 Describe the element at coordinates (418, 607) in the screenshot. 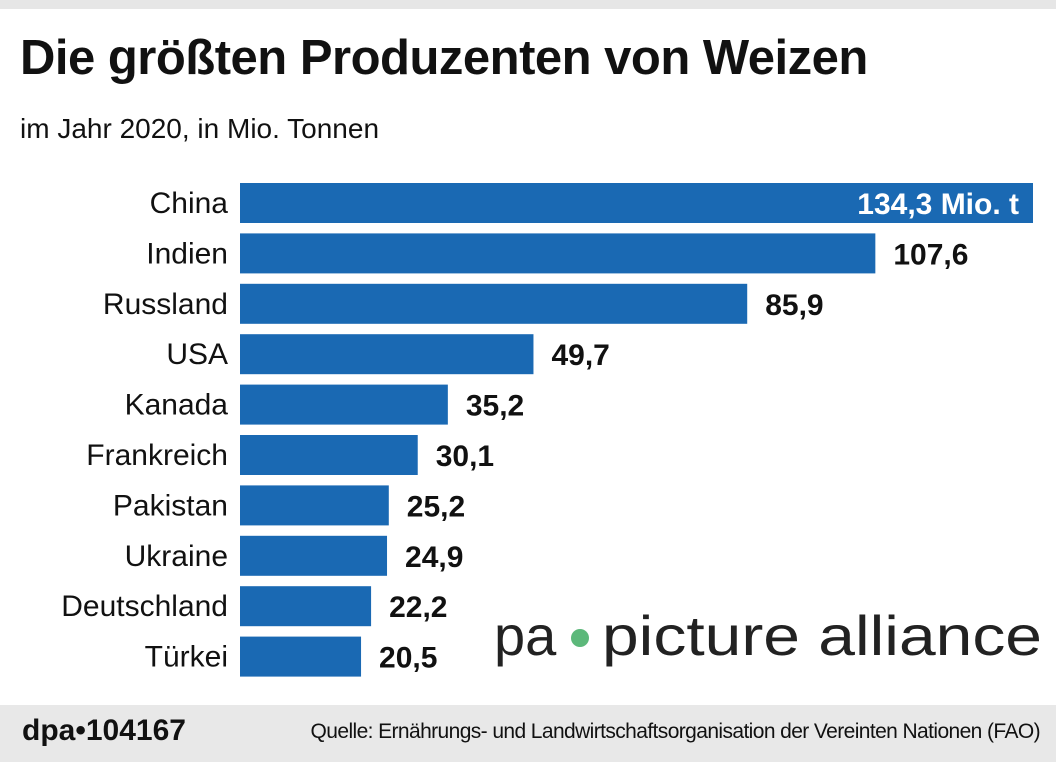

I see `value-label: 22,2` at that location.